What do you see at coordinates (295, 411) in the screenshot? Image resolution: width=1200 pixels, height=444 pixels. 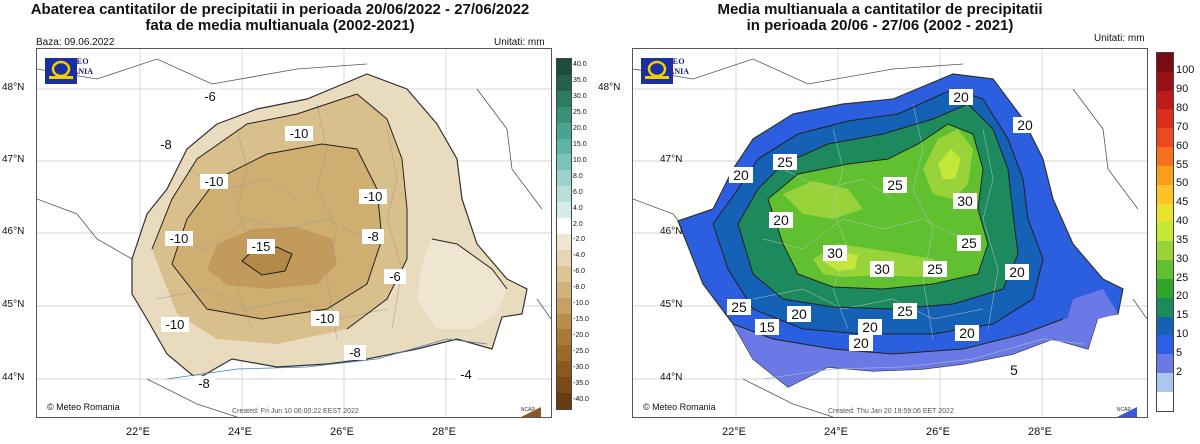 I see `created-timestamp: Created: Fri Jun 10 06:00:22 EEST 2022` at bounding box center [295, 411].